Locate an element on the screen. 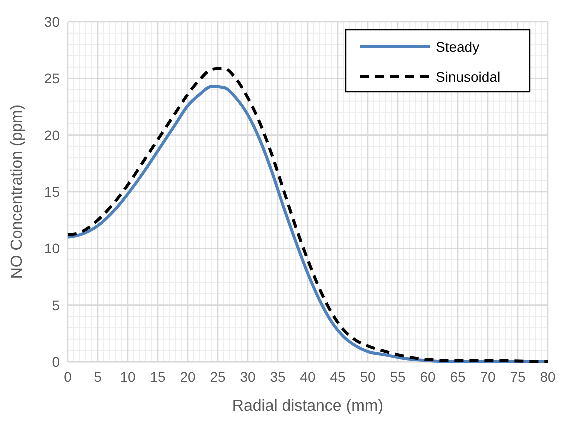 Image resolution: width=562 pixels, height=421 pixels. y-tick-label: 10 is located at coordinates (52, 248).